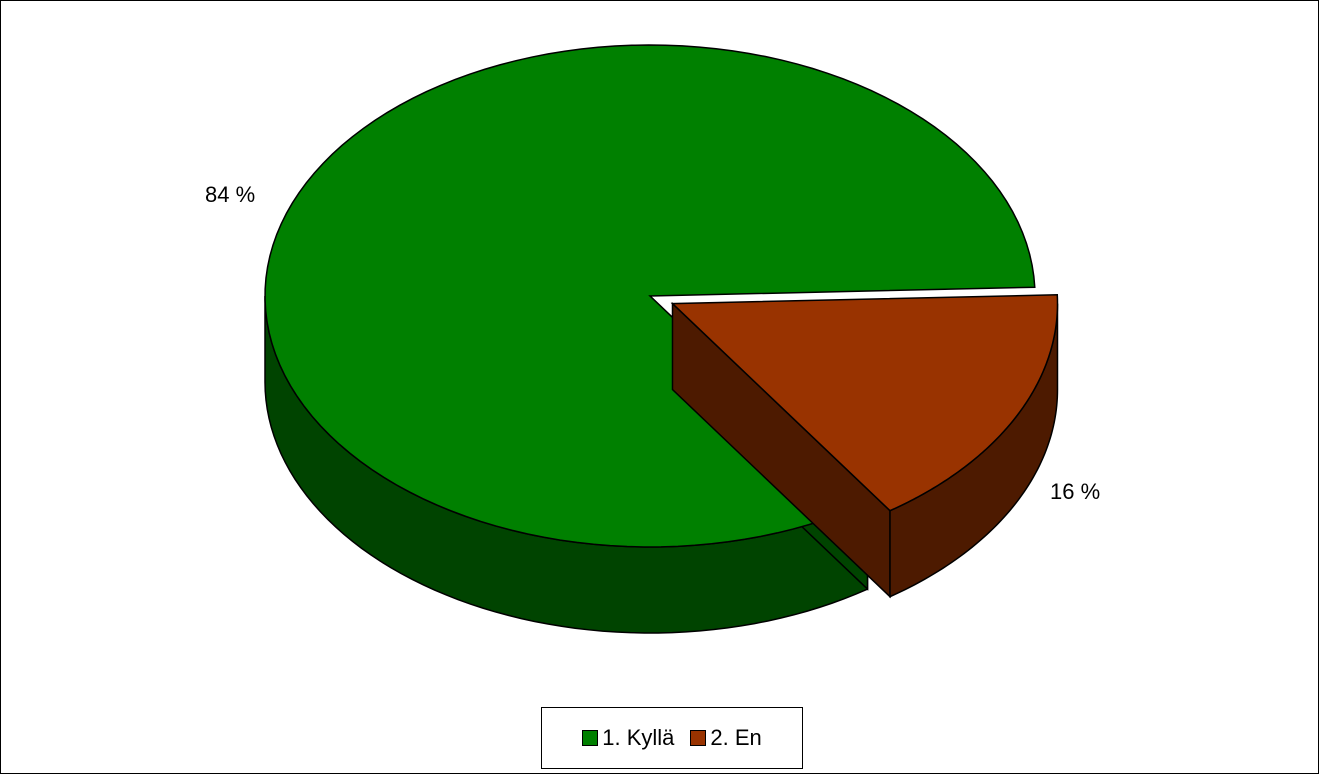 The image size is (1319, 774). Describe the element at coordinates (1075, 491) in the screenshot. I see `data-label-en: 16 %` at that location.